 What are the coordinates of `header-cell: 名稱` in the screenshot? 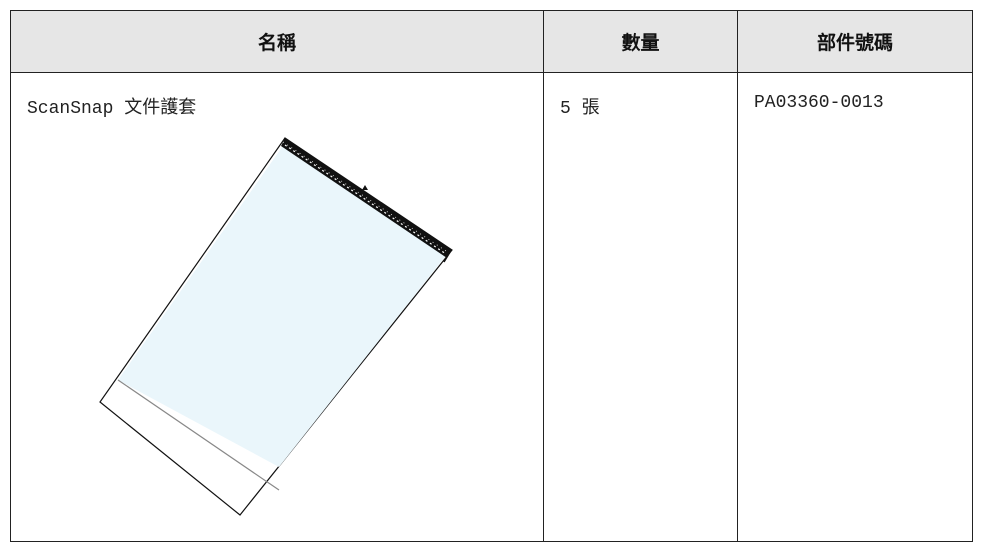 It's located at (277, 41).